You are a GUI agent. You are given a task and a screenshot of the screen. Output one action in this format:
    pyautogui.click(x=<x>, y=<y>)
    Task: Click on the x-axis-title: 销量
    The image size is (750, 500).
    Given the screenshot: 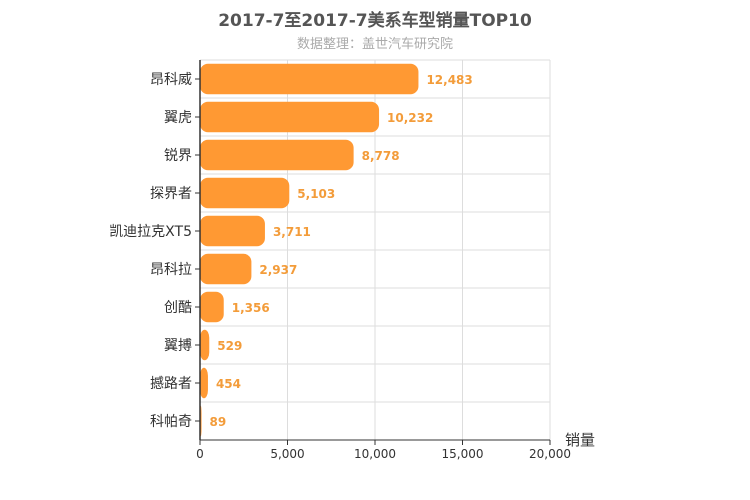 What is the action you would take?
    pyautogui.click(x=580, y=440)
    